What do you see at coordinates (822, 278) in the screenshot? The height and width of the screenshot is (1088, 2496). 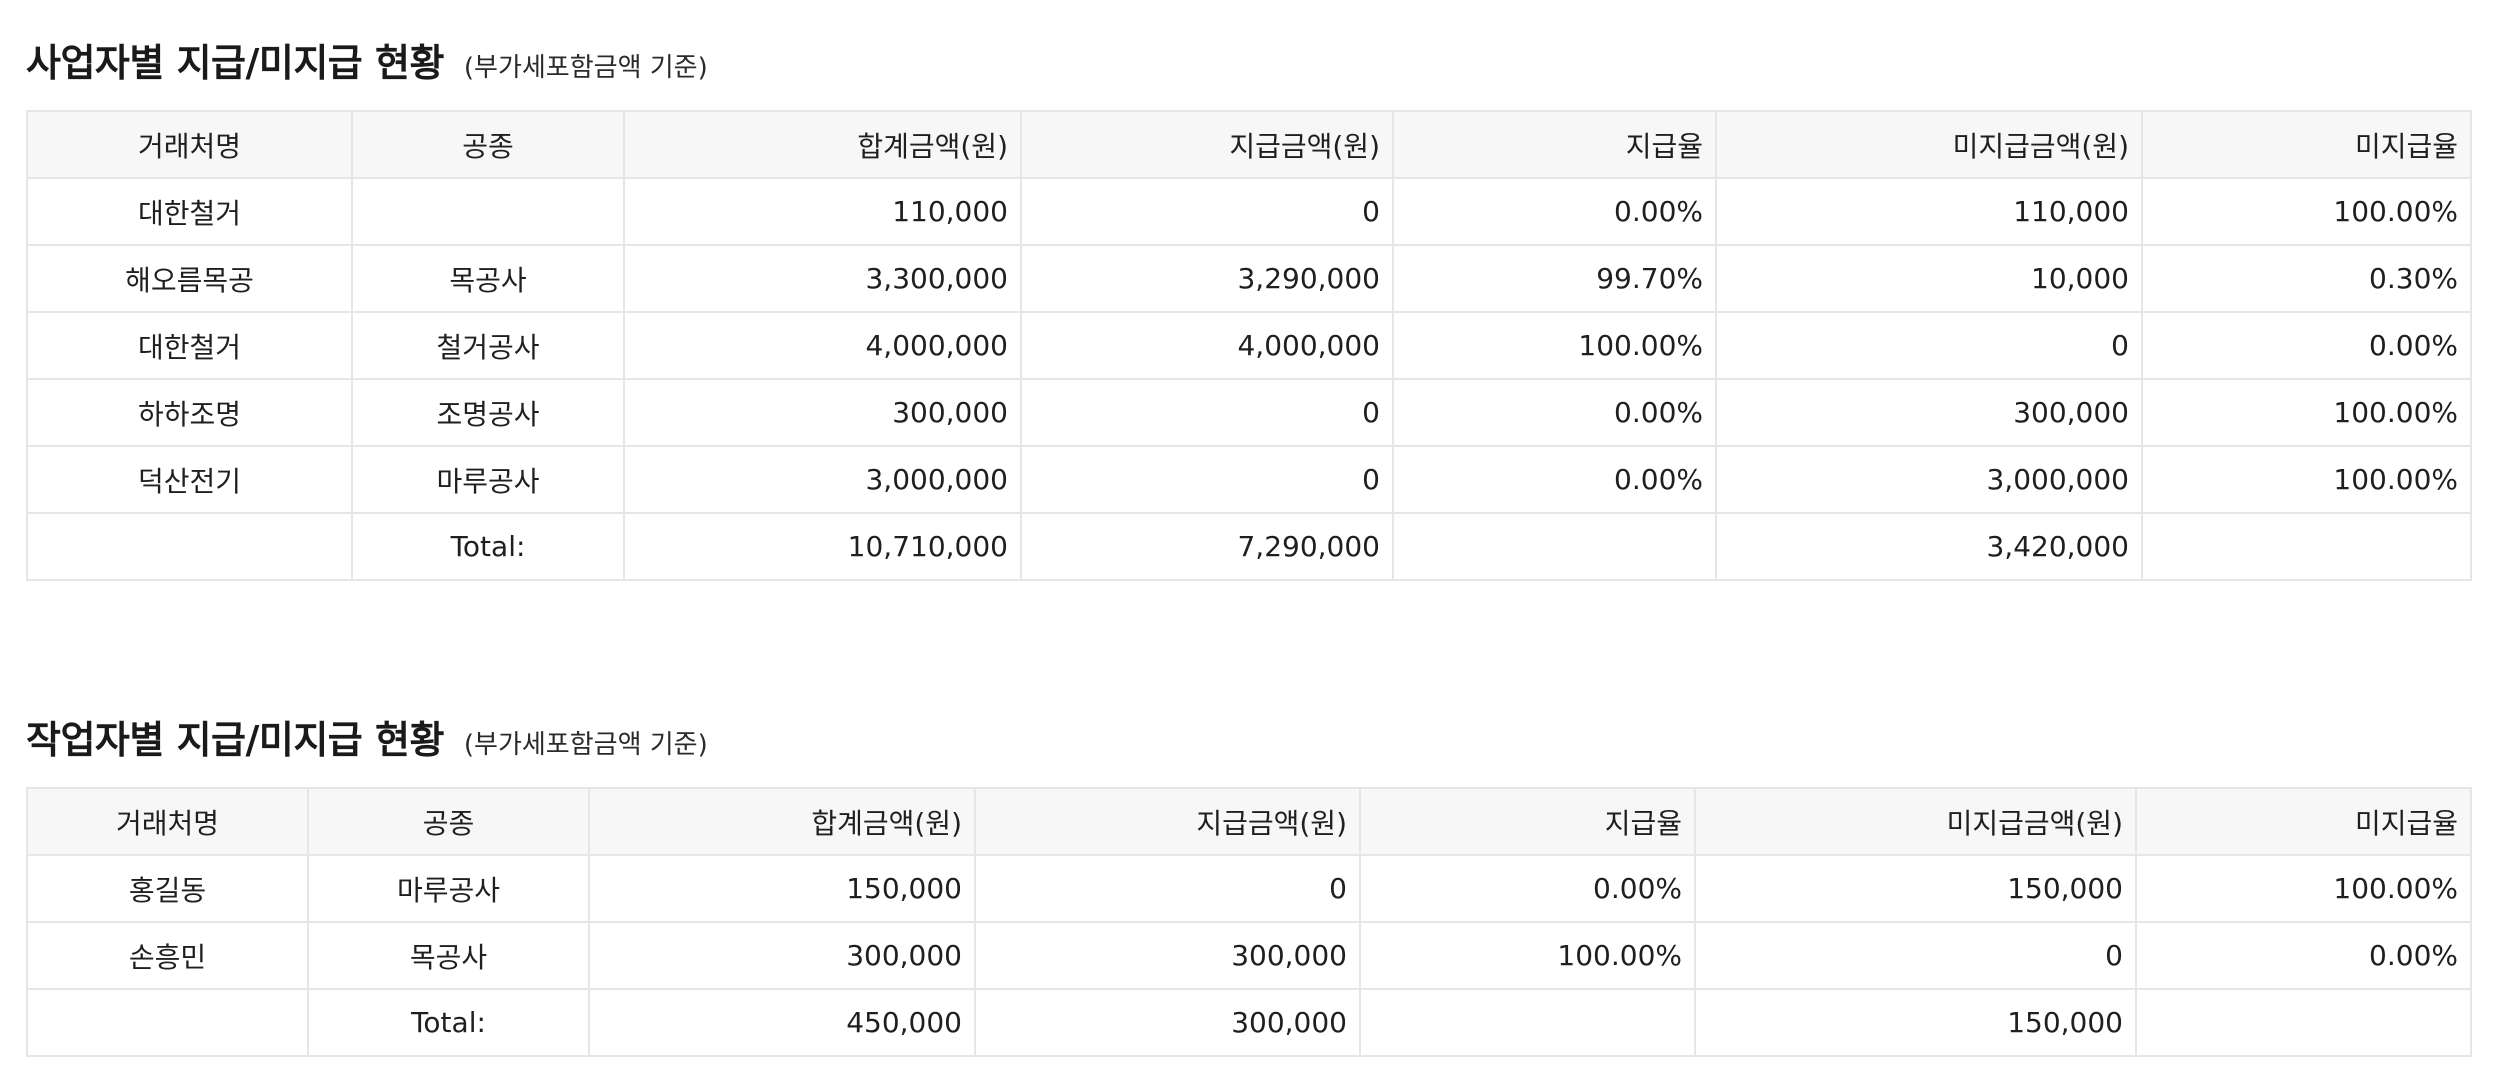 I see `cell-total-amount: 3,300,000` at bounding box center [822, 278].